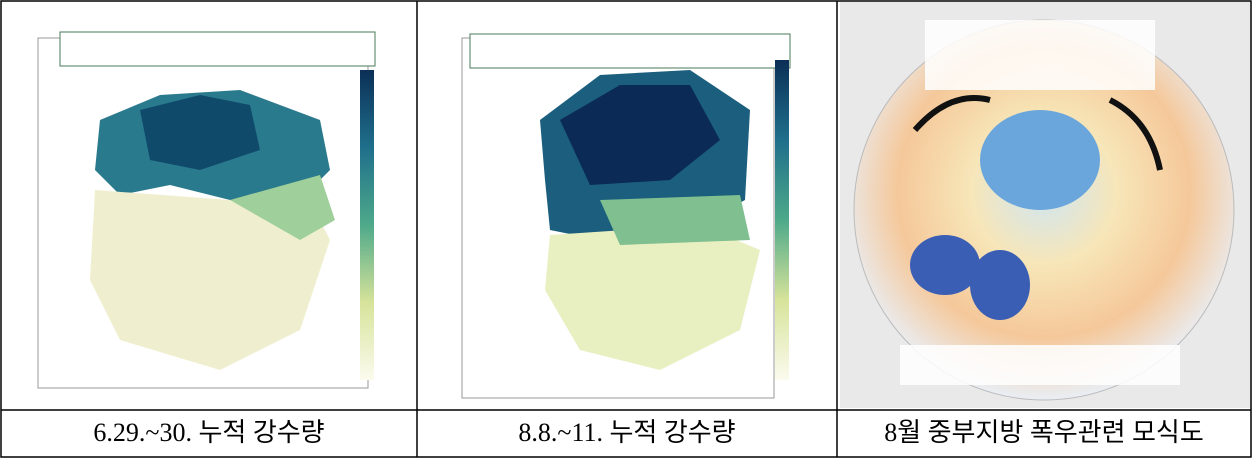 Image resolution: width=1252 pixels, height=458 pixels. What do you see at coordinates (626, 432) in the screenshot?
I see `caption: 8.8.~11. 누적 강수량` at bounding box center [626, 432].